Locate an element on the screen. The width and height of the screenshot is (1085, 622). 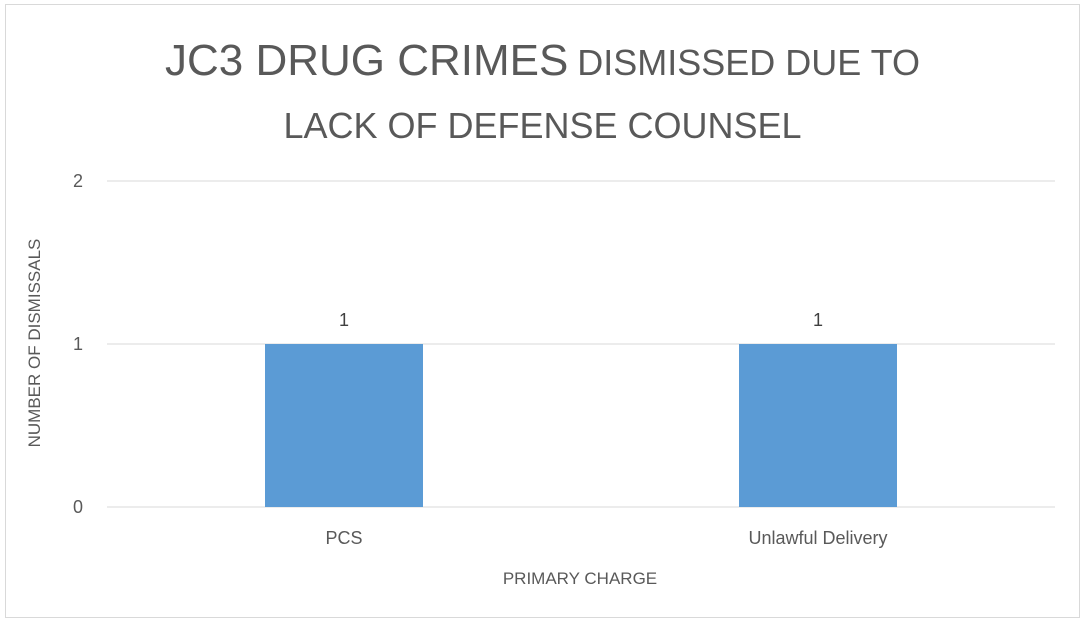
x-axis-title: PRIMARY CHARGE is located at coordinates (580, 578).